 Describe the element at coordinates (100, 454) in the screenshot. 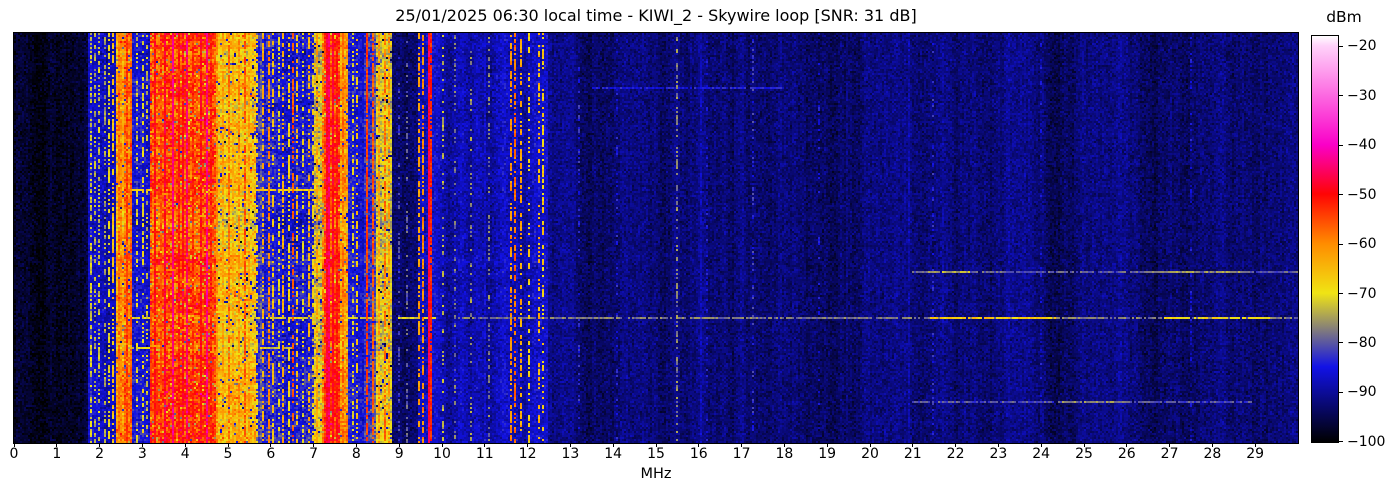

I see `x-tick-label: 2` at that location.